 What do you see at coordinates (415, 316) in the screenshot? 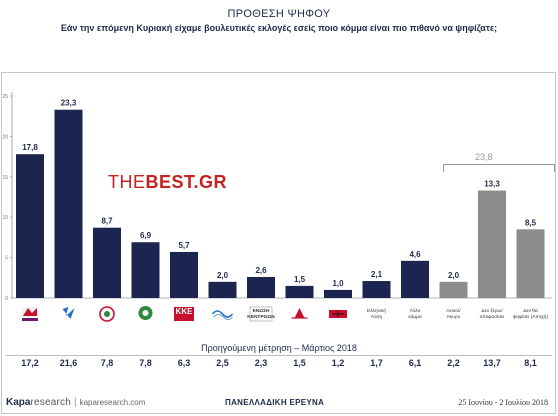
I see `category-label: κόμμα` at bounding box center [415, 316].